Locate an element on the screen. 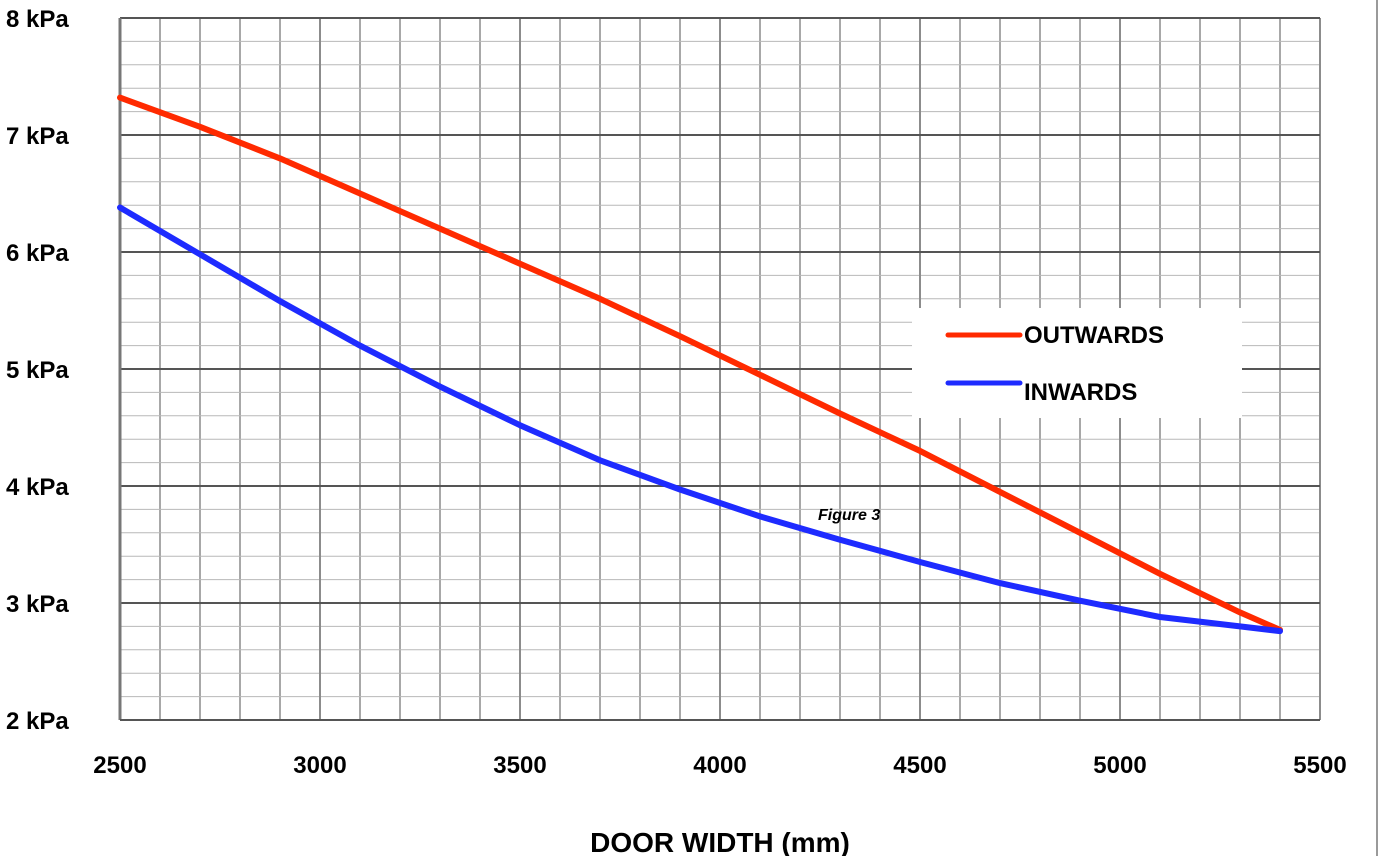  y-tick-label: 7 kPa is located at coordinates (37, 136).